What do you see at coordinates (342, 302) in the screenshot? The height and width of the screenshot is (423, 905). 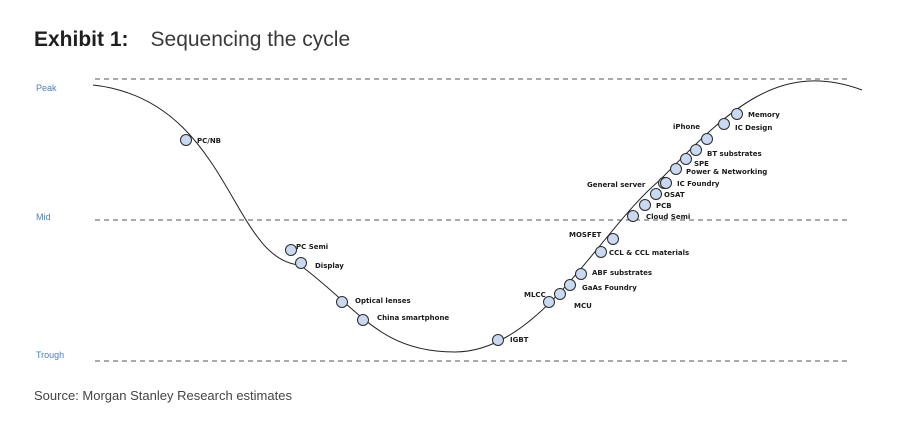 I see `marker-optical-lenses` at bounding box center [342, 302].